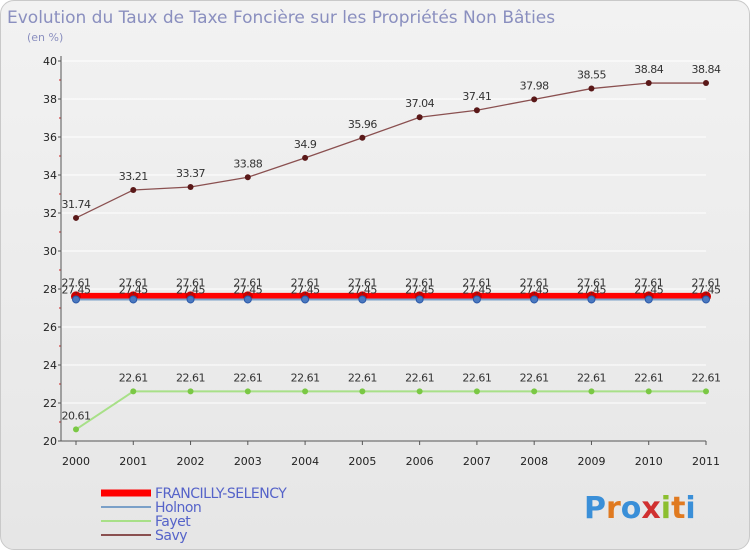  I want to click on series-holnon, so click(391, 299).